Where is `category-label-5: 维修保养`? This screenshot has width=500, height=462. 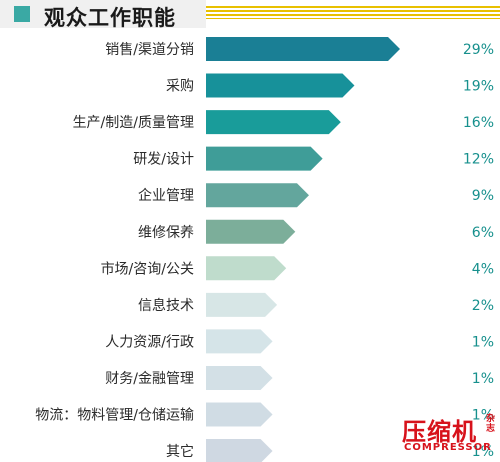 category-label-5: 维修保养 is located at coordinates (166, 233).